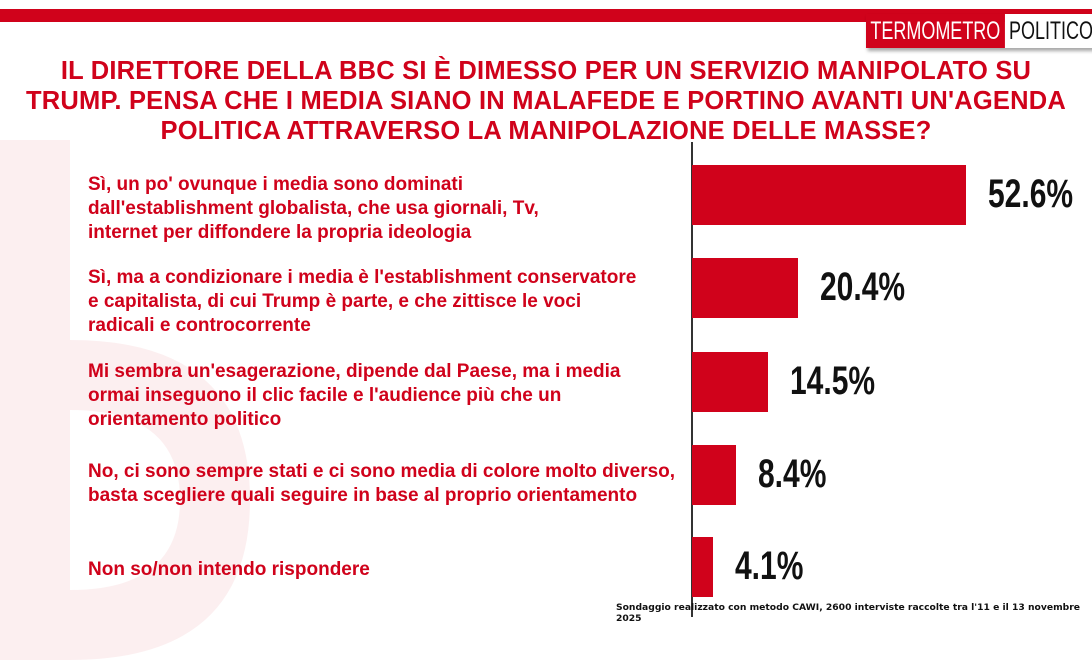  I want to click on category-label: Non so/non intendo rispondere, so click(229, 569).